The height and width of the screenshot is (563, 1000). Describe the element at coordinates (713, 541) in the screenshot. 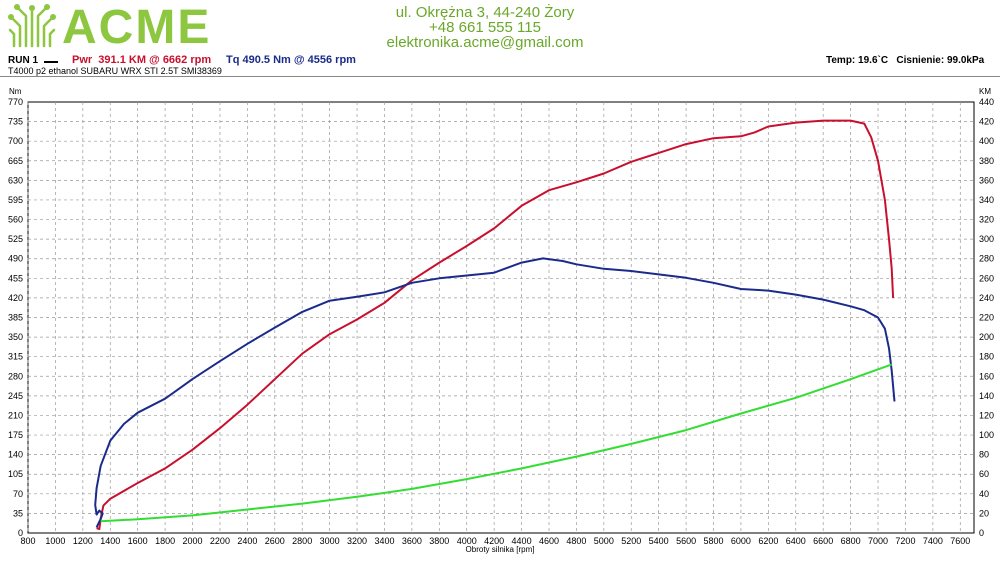

I see `x-tick-label: 5800` at that location.